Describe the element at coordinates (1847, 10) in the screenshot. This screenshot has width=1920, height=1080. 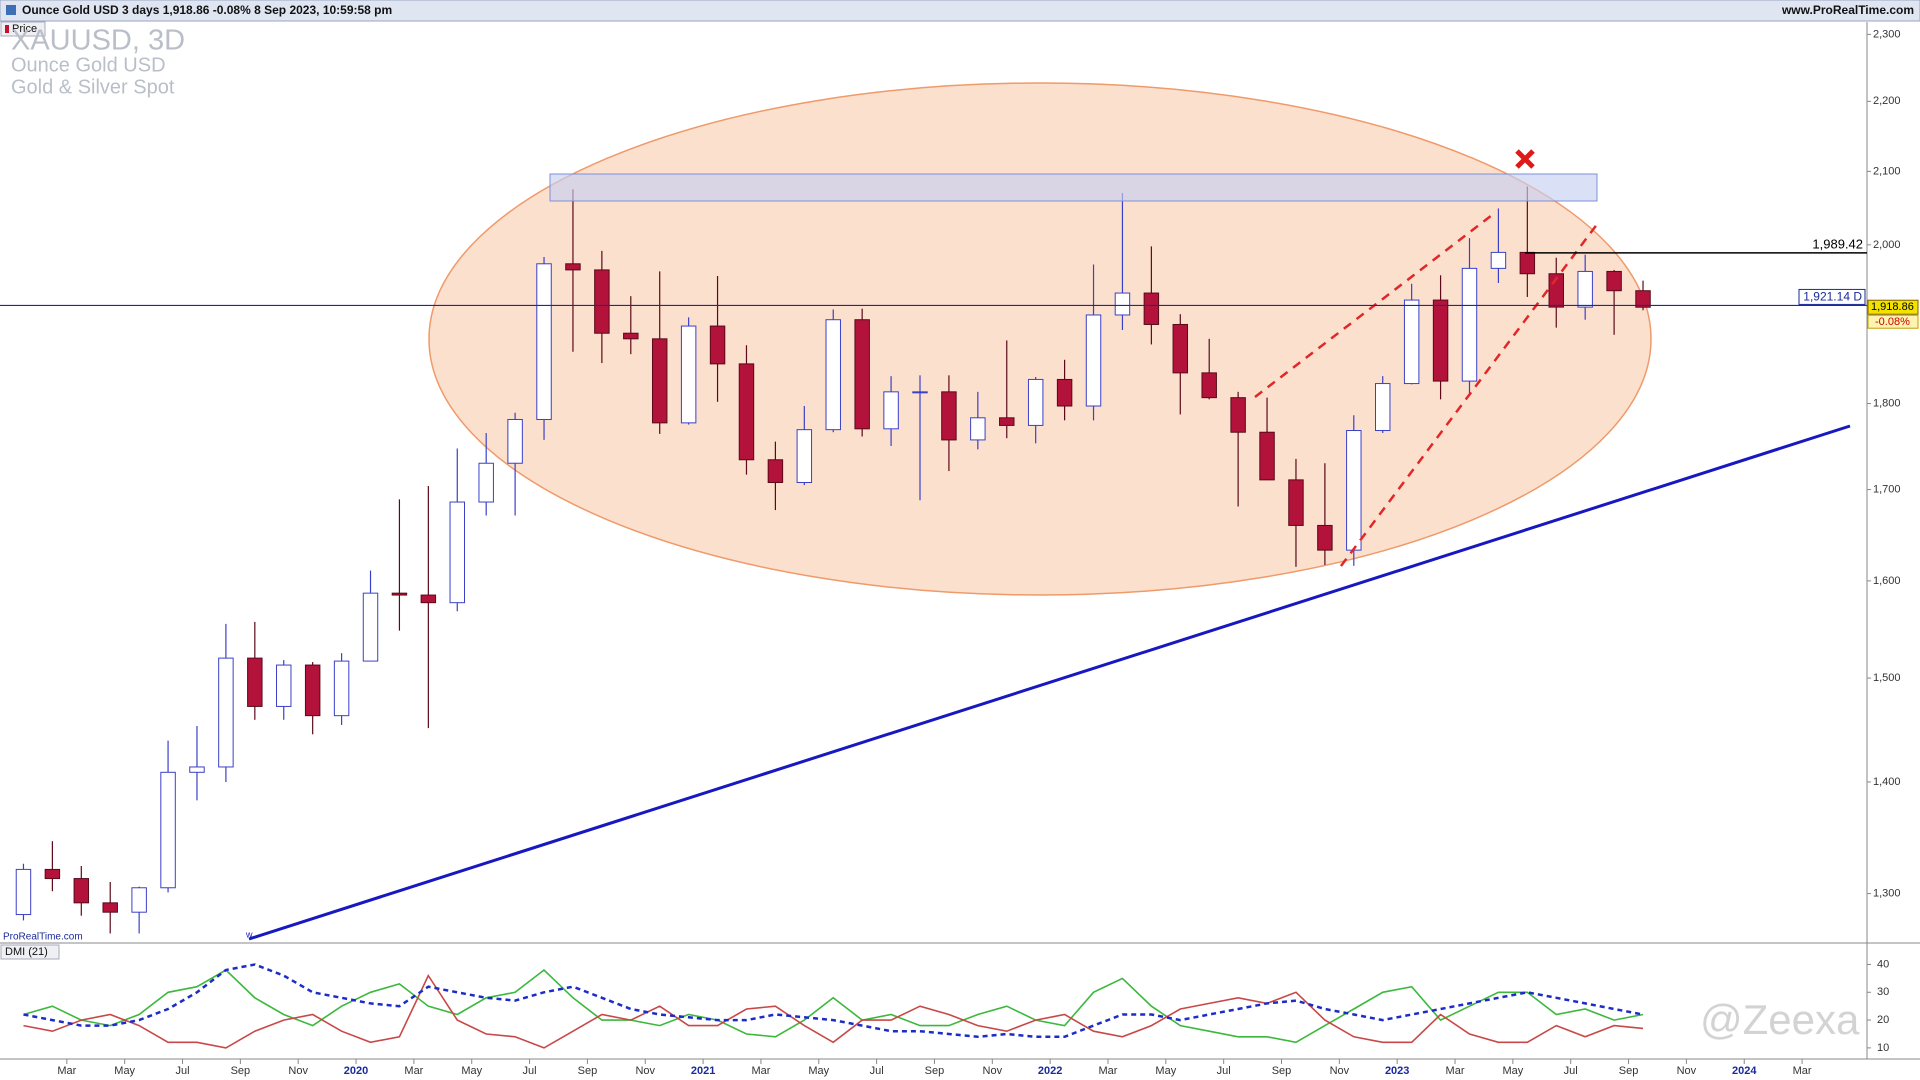
I see `site-link: www.ProRealTime.com` at that location.